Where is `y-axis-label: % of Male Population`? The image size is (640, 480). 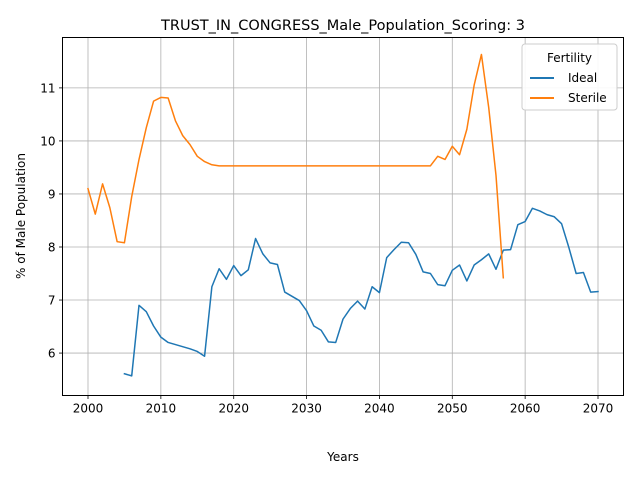
y-axis-label: % of Male Population is located at coordinates (21, 216).